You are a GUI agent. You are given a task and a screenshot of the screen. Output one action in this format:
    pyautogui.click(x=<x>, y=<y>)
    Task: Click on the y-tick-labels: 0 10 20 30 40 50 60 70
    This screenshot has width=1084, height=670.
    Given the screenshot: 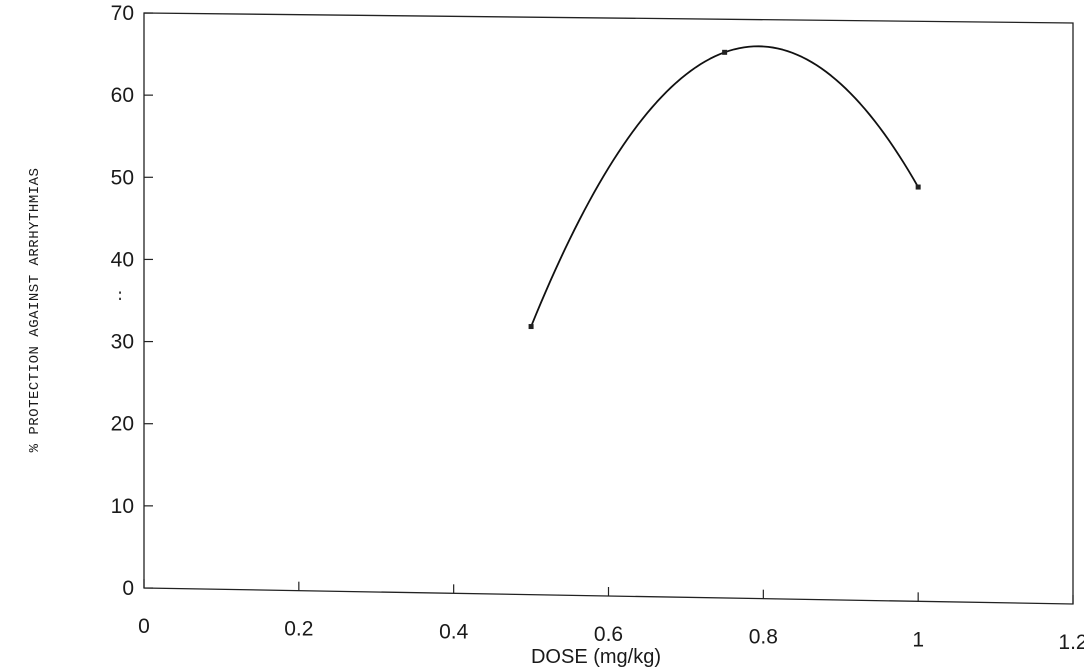 What is the action you would take?
    pyautogui.click(x=122, y=301)
    